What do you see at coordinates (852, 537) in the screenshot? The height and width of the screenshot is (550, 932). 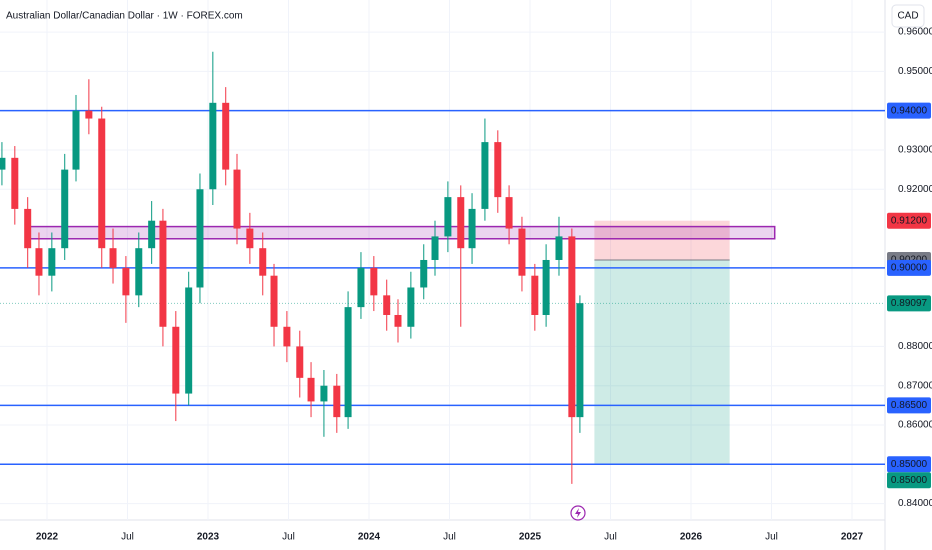 I see `x-tick-label: 2027` at bounding box center [852, 537].